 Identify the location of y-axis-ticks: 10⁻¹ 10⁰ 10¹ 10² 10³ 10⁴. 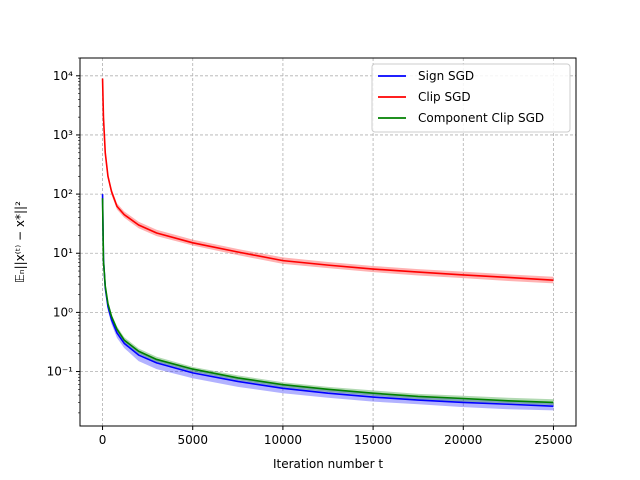
(63, 235).